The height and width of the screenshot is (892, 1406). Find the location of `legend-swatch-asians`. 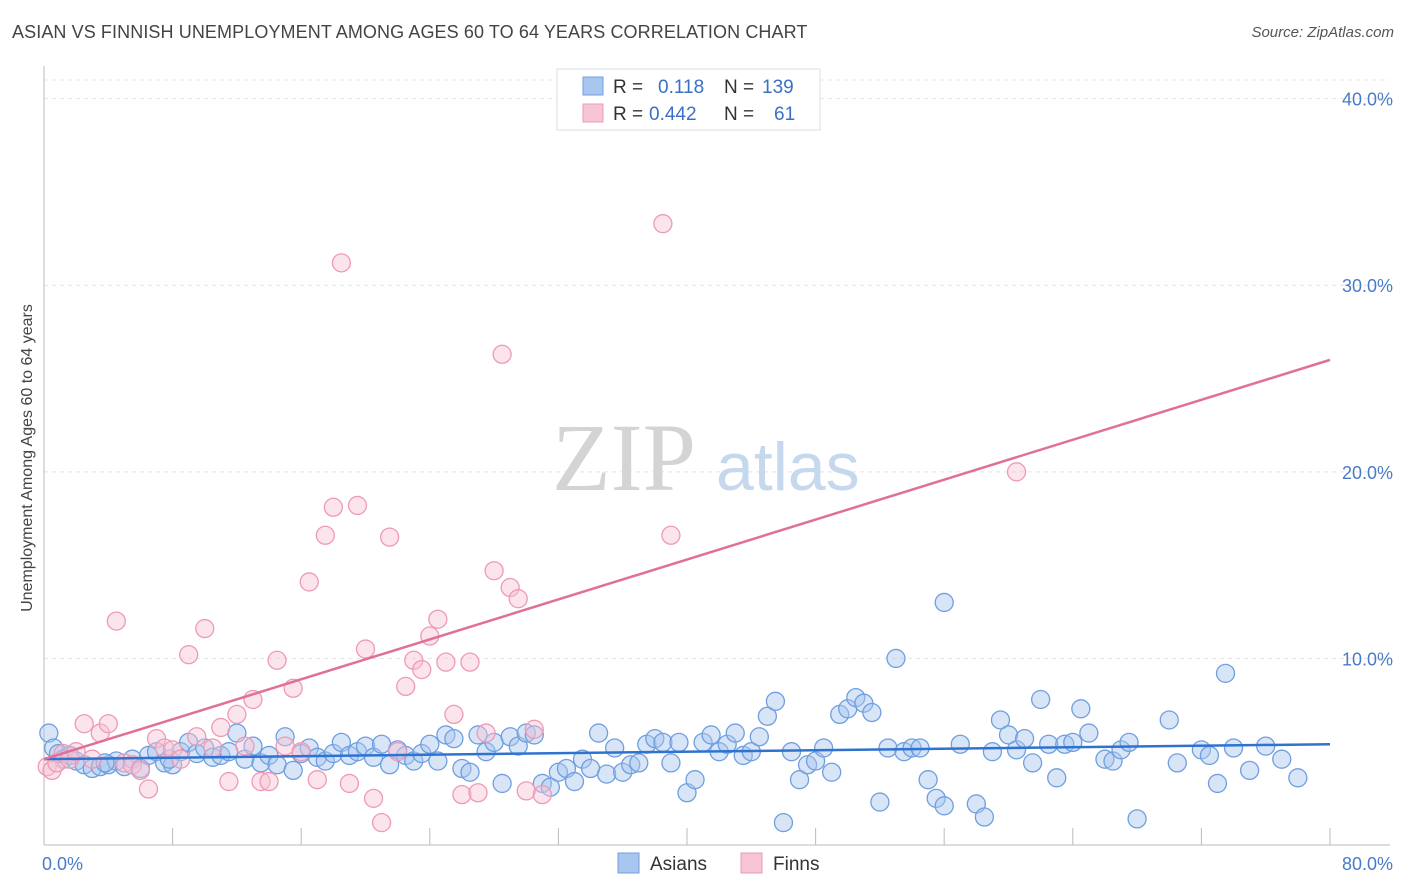

legend-swatch-asians is located at coordinates (628, 863).